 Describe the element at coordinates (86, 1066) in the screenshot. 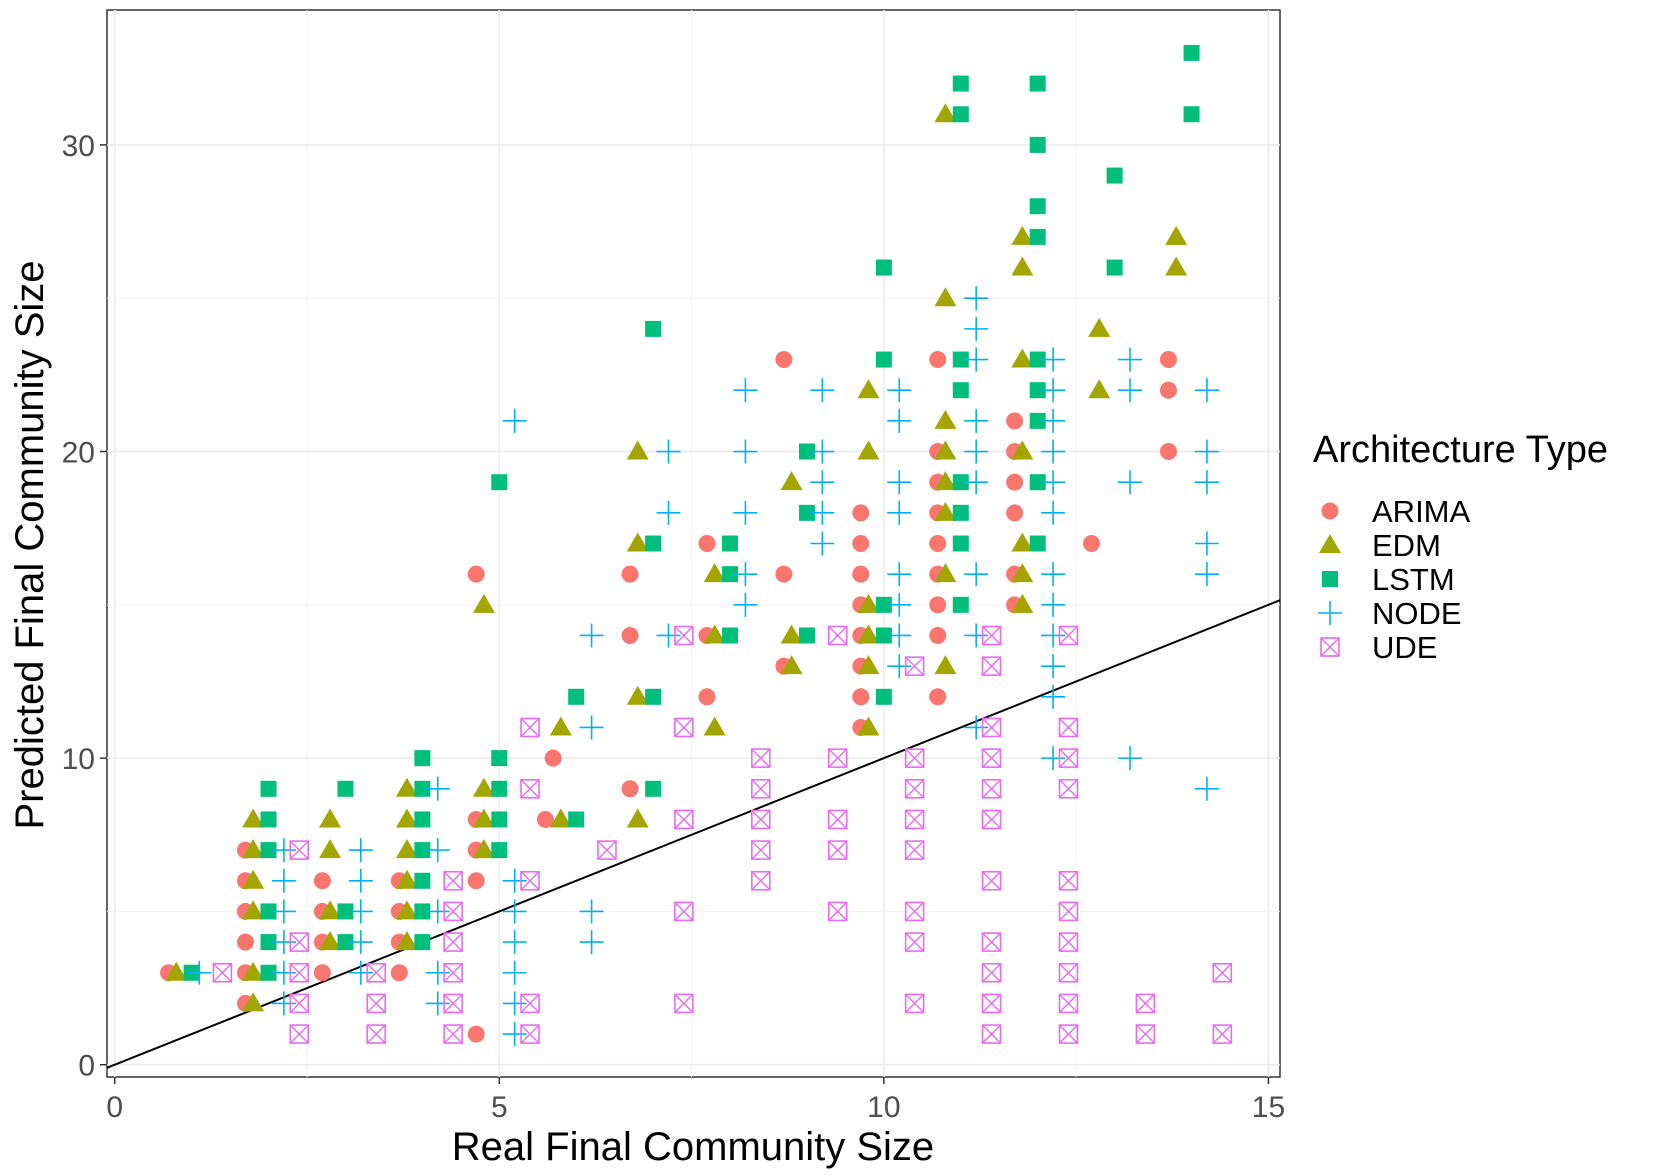

I see `y-tick-label: 0` at that location.